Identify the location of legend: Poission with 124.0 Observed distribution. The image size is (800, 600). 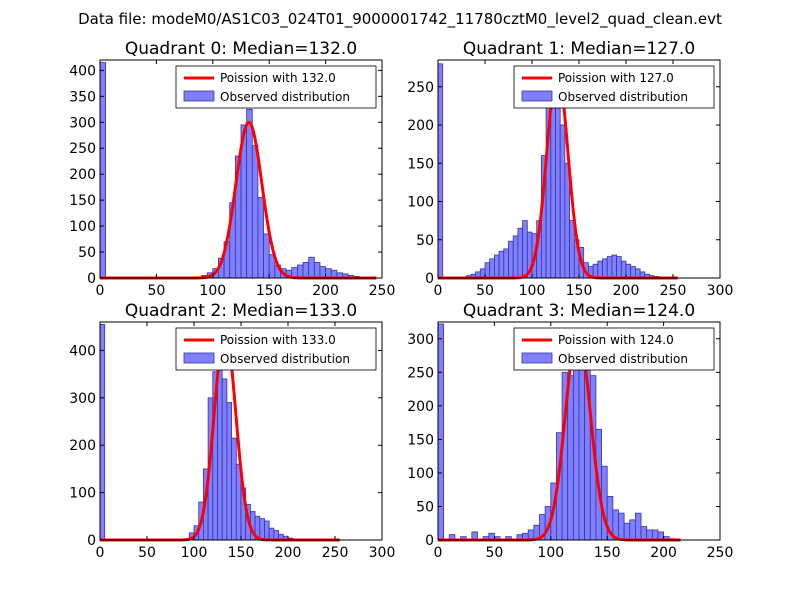
(614, 349).